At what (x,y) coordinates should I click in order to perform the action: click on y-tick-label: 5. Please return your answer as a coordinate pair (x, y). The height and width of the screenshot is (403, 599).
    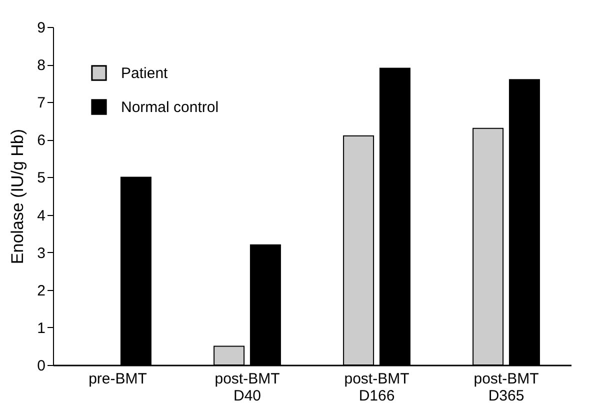
    Looking at the image, I should click on (41, 178).